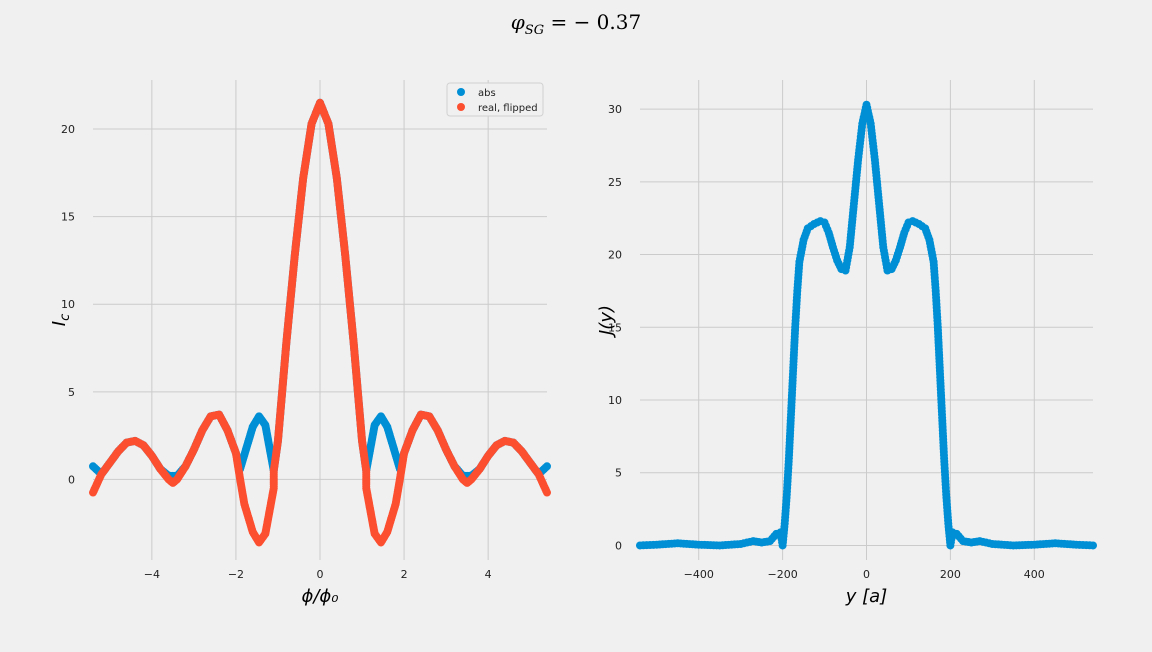 The width and height of the screenshot is (1152, 652). What do you see at coordinates (950, 574) in the screenshot?
I see `panel2-x-tick-label: 200` at bounding box center [950, 574].